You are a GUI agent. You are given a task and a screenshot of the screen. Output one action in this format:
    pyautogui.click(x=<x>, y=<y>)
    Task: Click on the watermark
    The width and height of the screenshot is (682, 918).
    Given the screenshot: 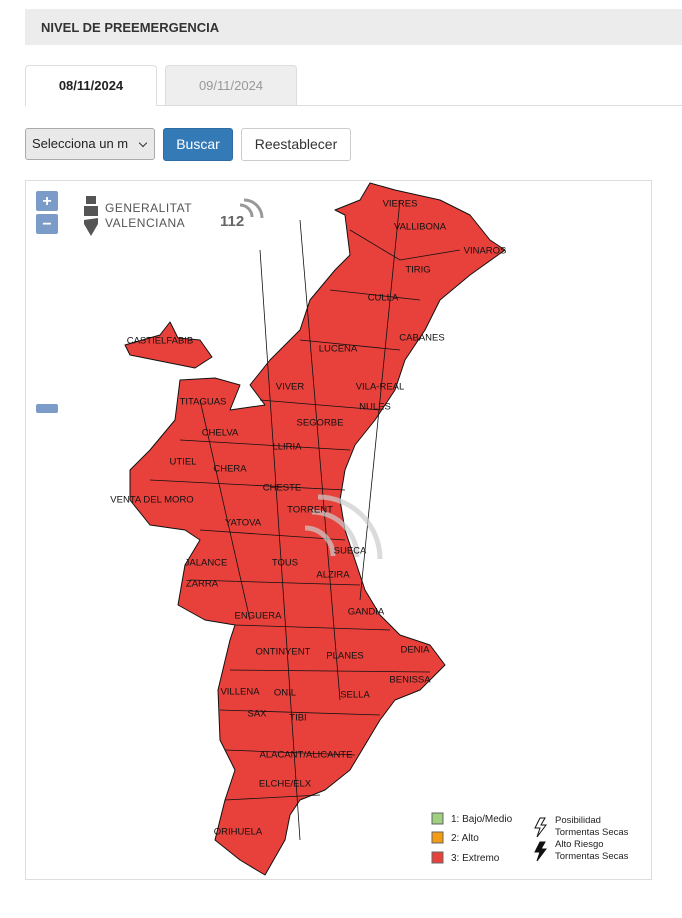 What is the action you would take?
    pyautogui.click(x=343, y=527)
    